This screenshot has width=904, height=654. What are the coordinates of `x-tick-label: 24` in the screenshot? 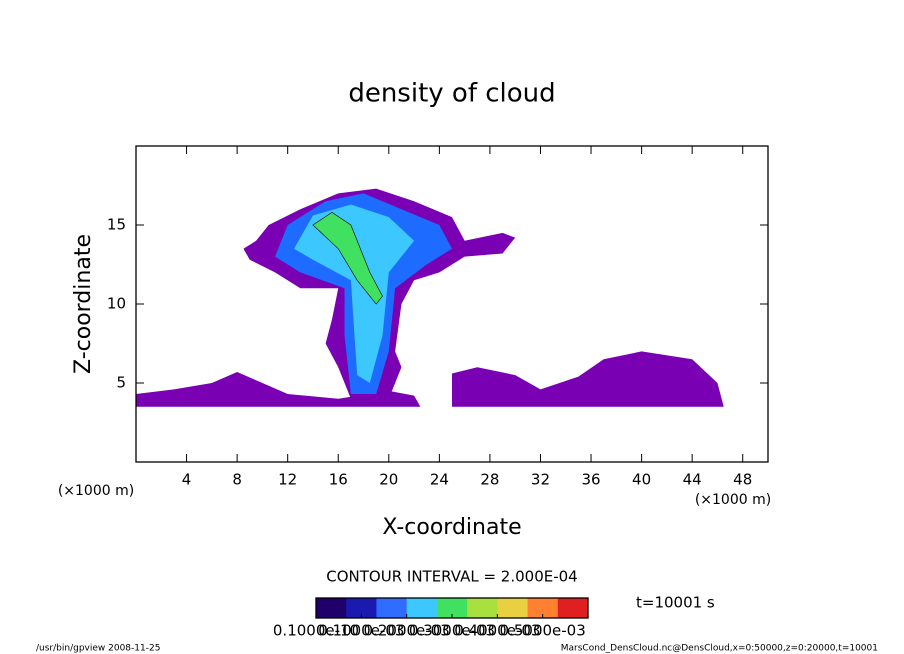 It's located at (439, 480).